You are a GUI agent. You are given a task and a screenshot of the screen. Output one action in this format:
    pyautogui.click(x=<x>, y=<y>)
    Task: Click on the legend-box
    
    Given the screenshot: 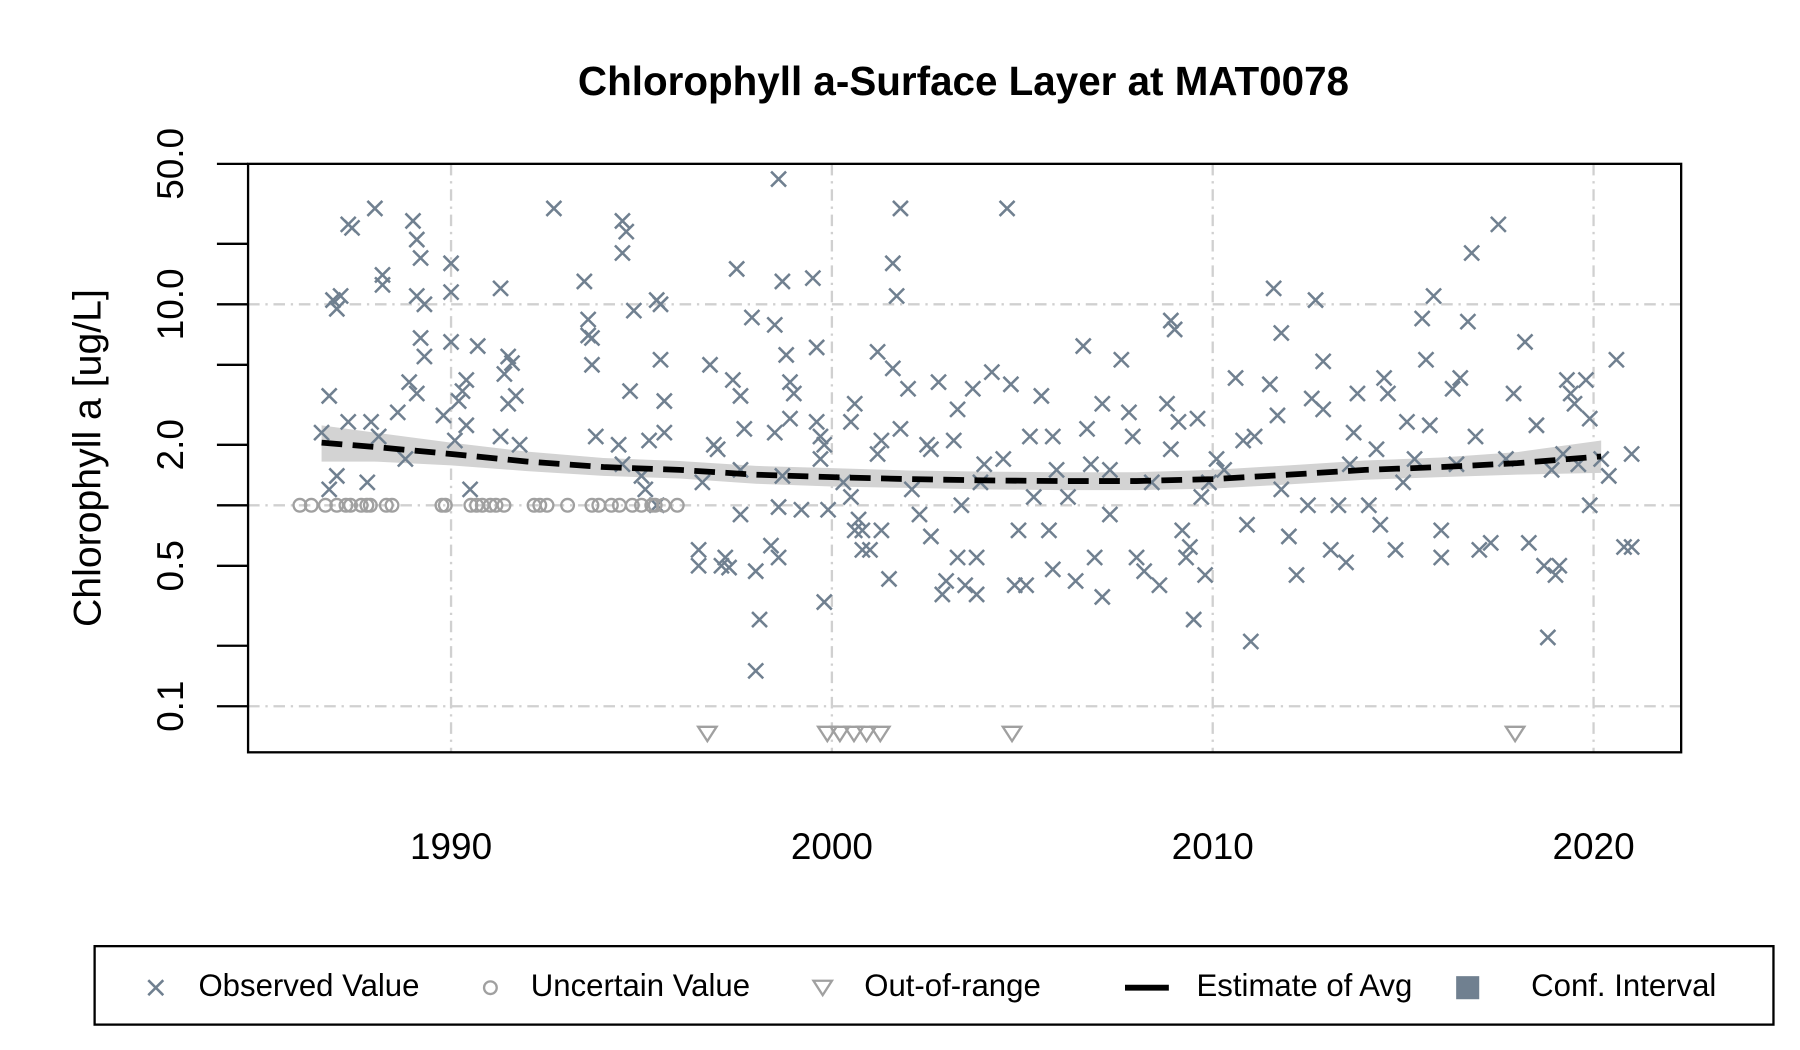 What is the action you would take?
    pyautogui.click(x=934, y=985)
    